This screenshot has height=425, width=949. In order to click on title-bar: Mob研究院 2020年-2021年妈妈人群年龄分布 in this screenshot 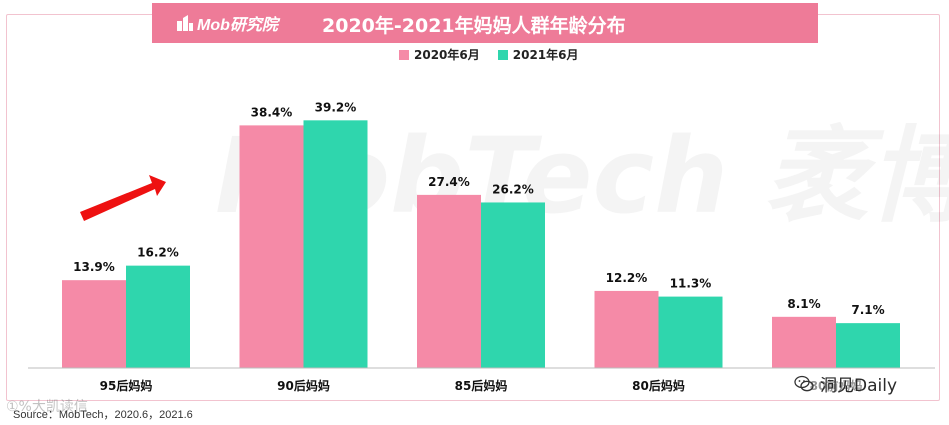, I will do `click(485, 23)`.